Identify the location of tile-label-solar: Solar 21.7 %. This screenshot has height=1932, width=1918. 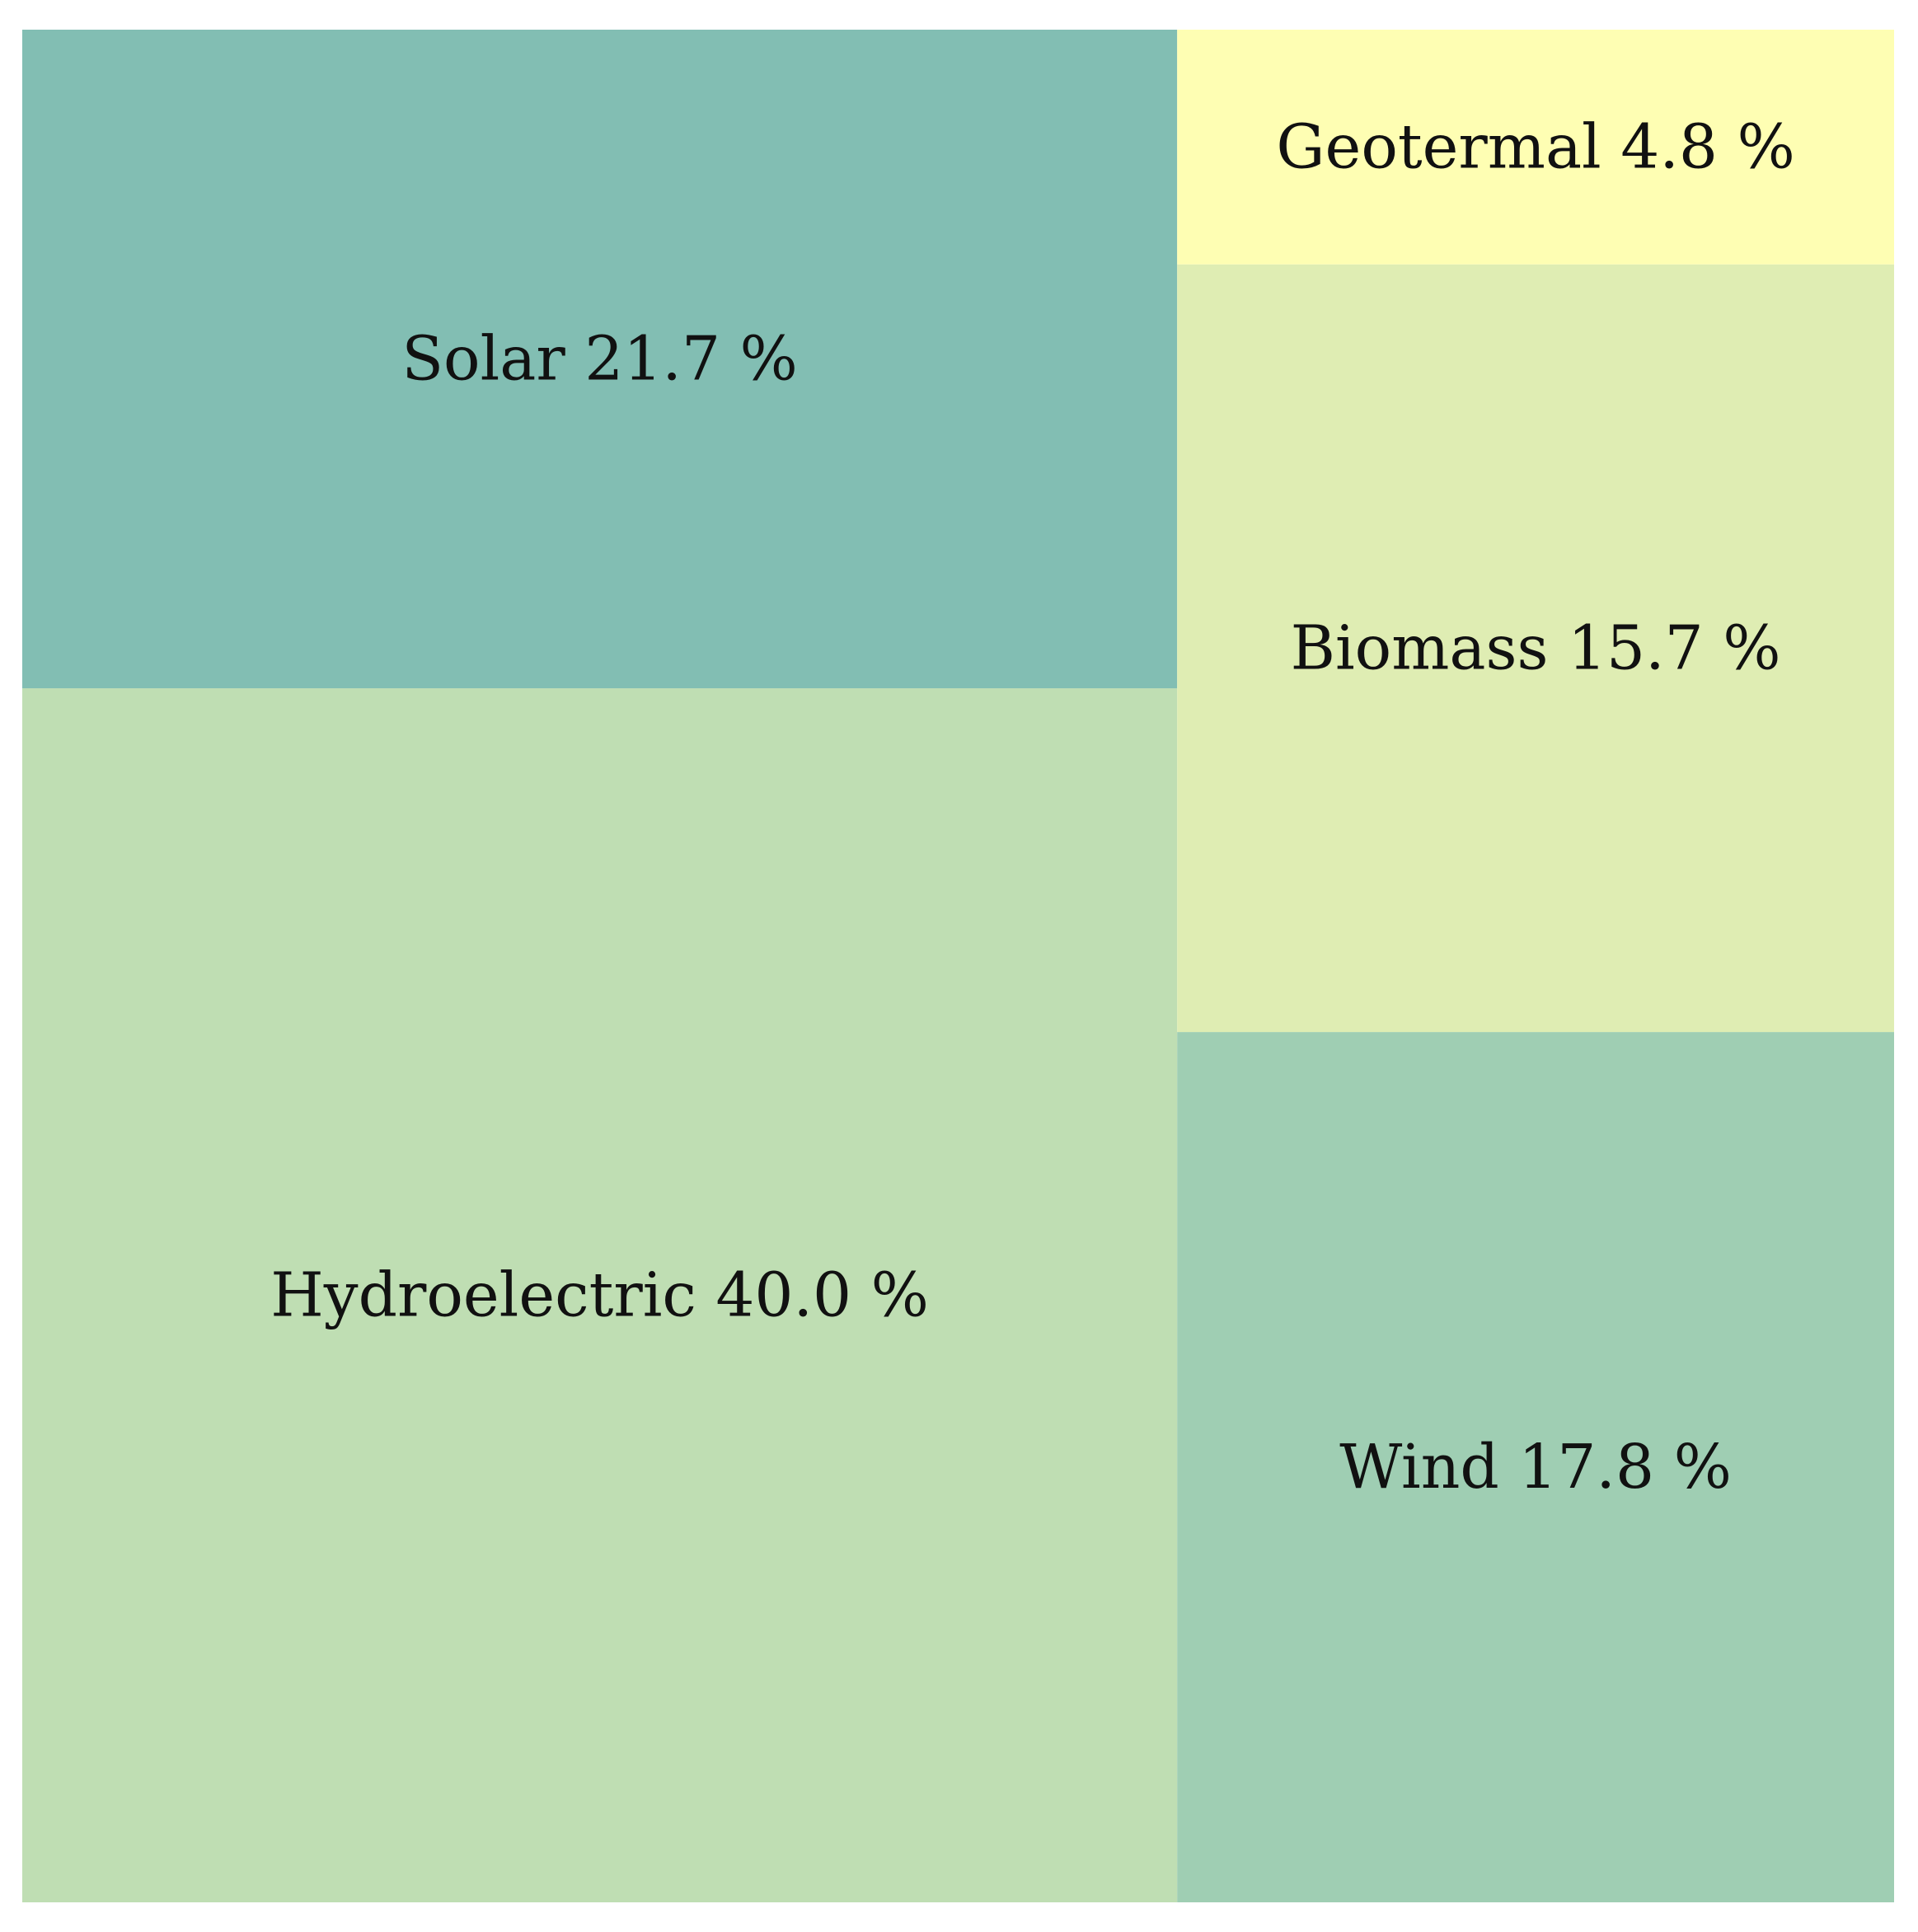
(599, 359).